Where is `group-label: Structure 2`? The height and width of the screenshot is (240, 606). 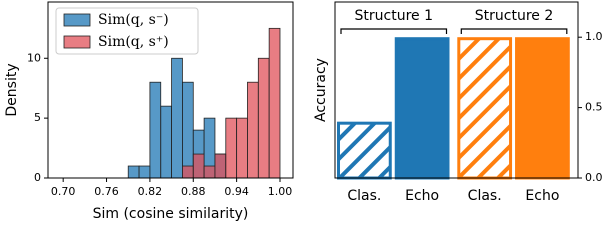
group-label: Structure 2 is located at coordinates (514, 16).